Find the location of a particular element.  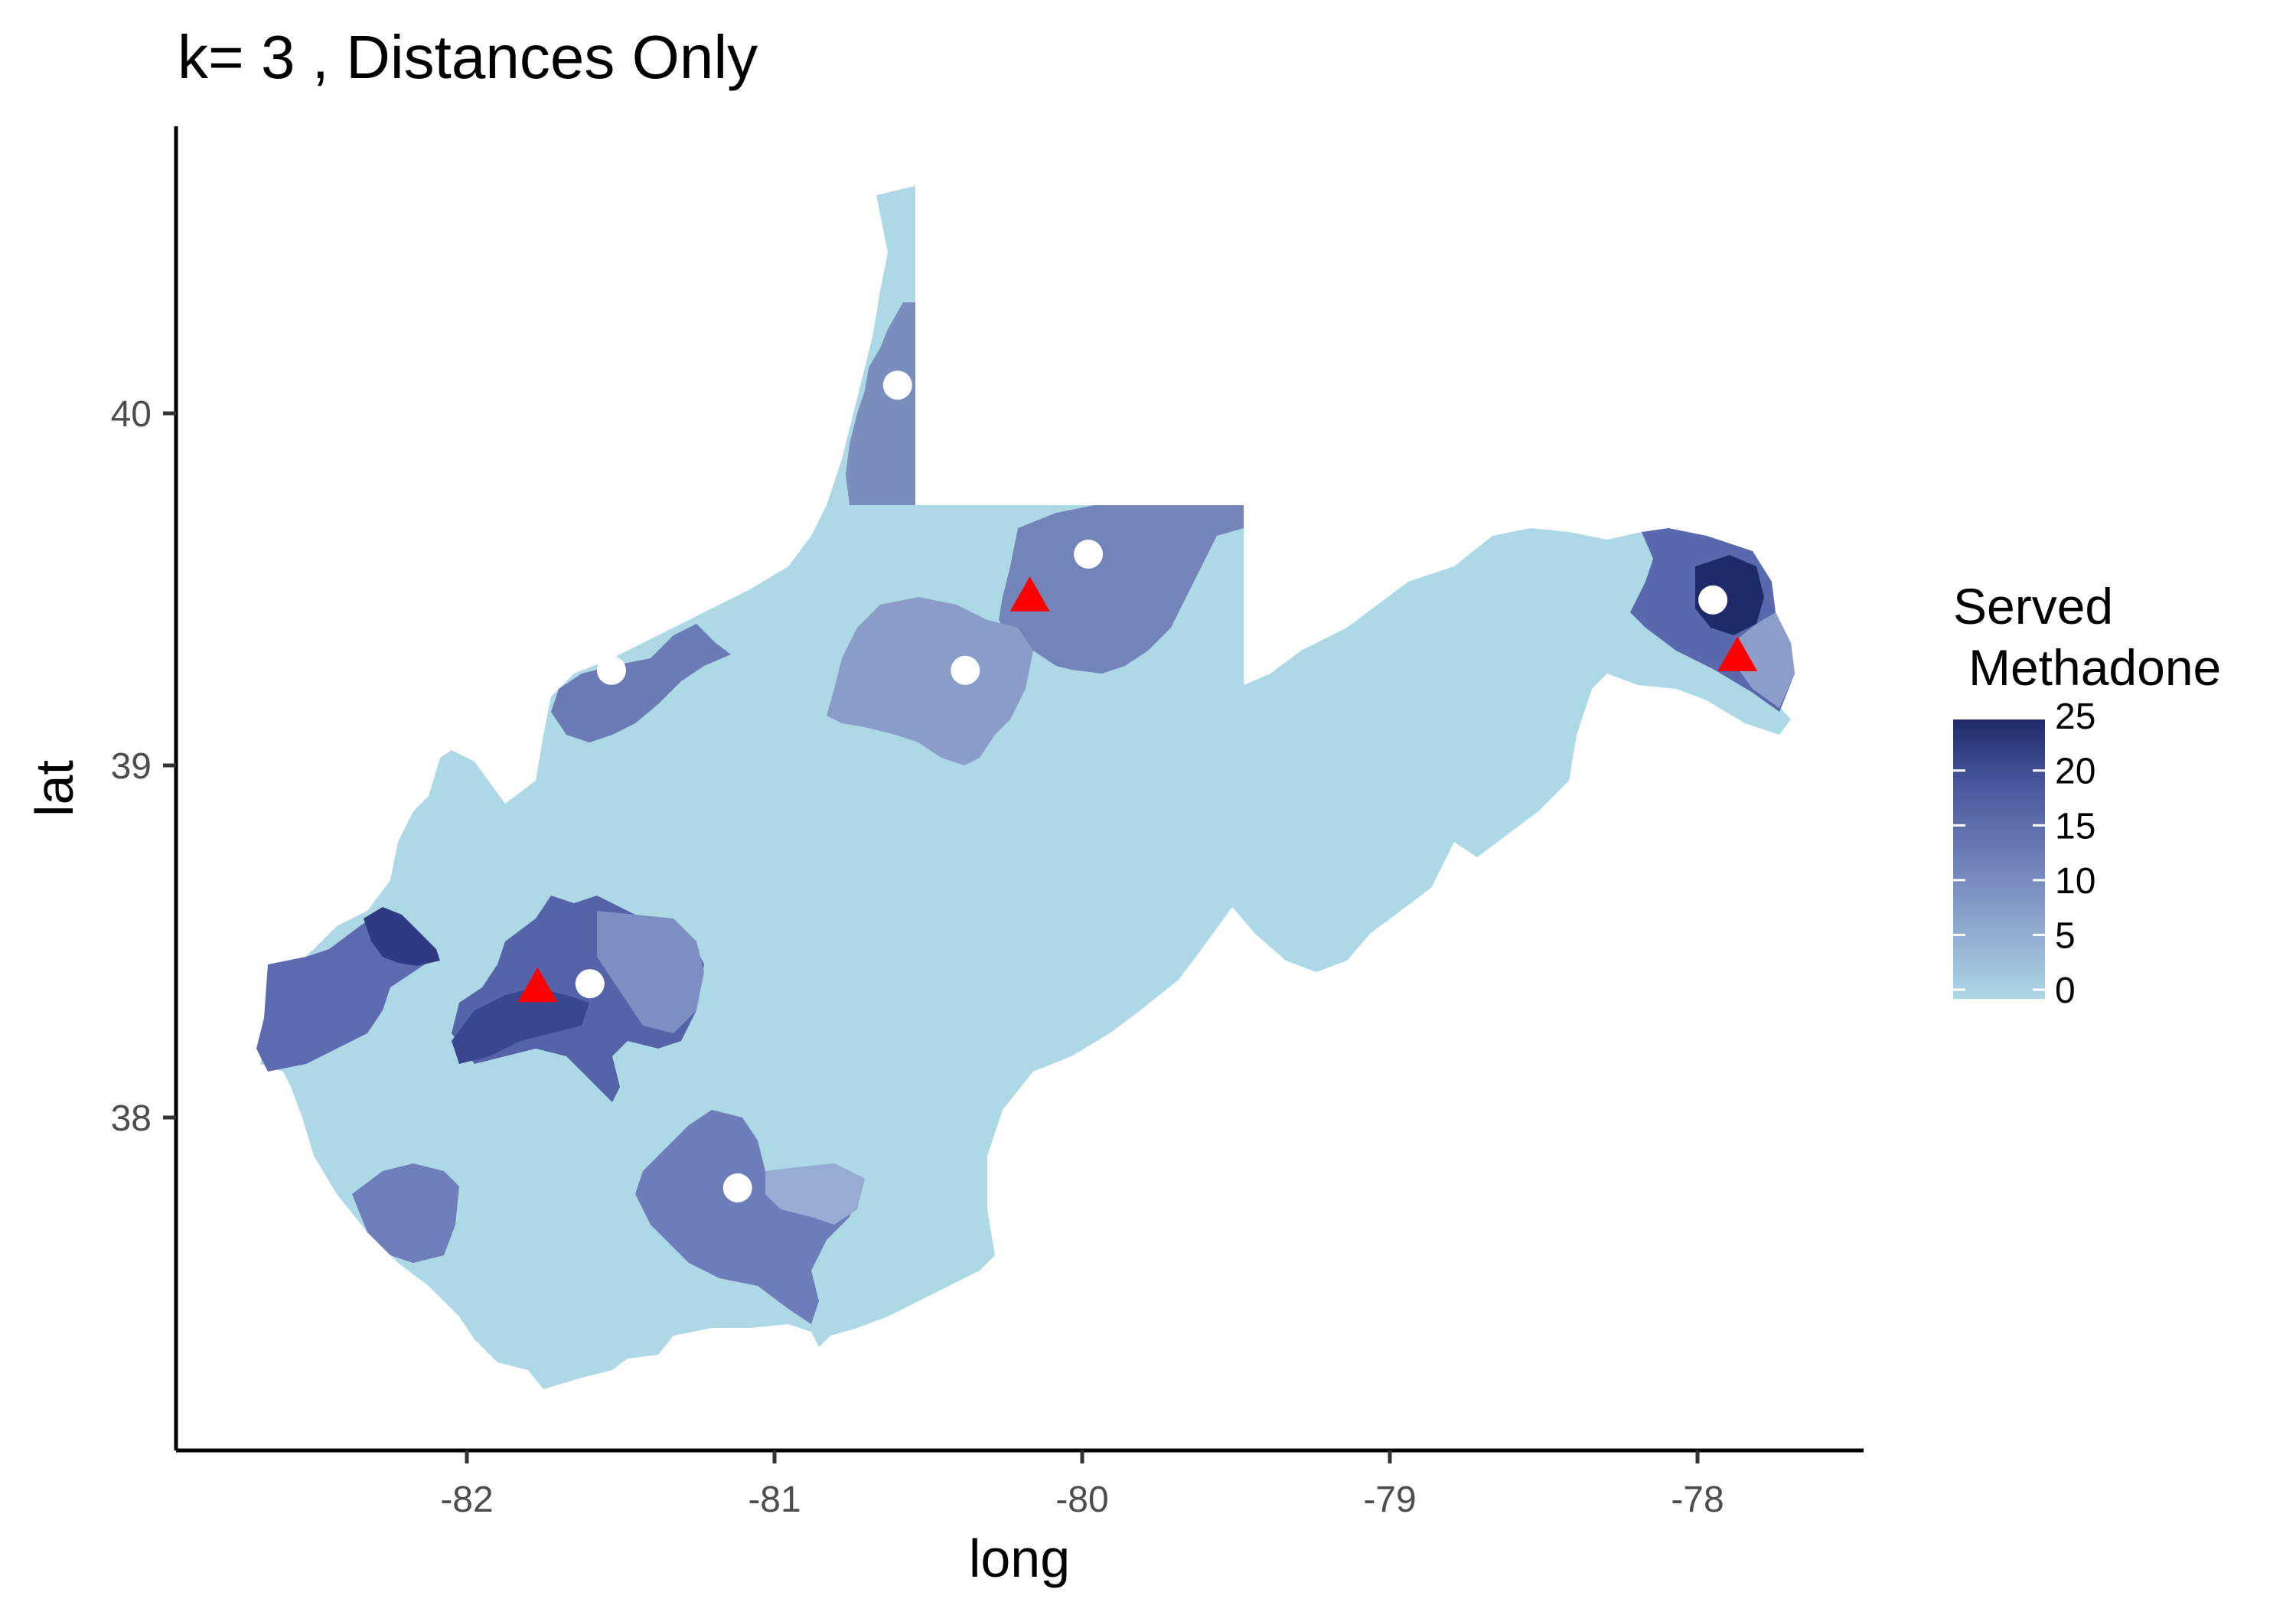

legend-ticks: 25 20 15 10 5 0 is located at coordinates (2024, 854).